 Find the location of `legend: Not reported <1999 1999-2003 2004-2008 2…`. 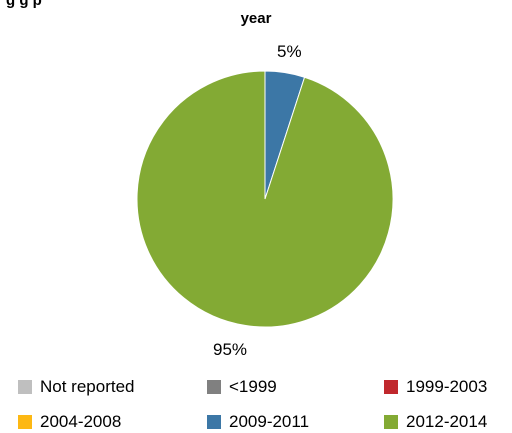

legend: Not reported <1999 1999-2003 2004-2008 2… is located at coordinates (256, 402).